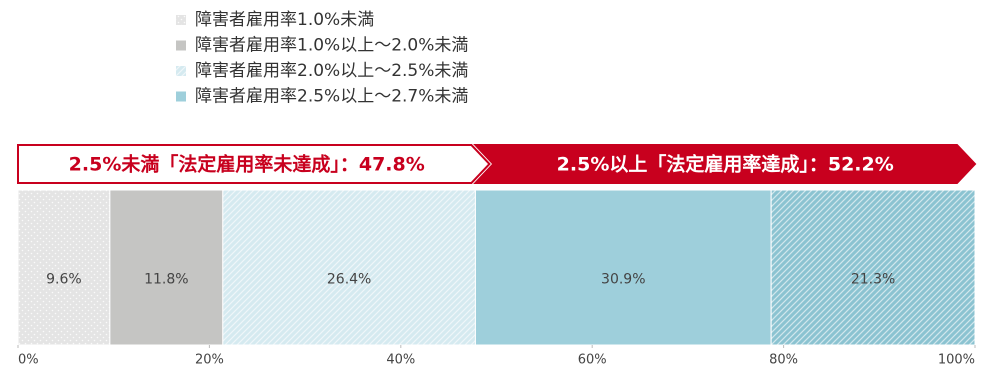 The image size is (1000, 380). What do you see at coordinates (247, 164) in the screenshot?
I see `annotation-label: 2.5%未満「法定雇用率未達成」：47.8%` at bounding box center [247, 164].